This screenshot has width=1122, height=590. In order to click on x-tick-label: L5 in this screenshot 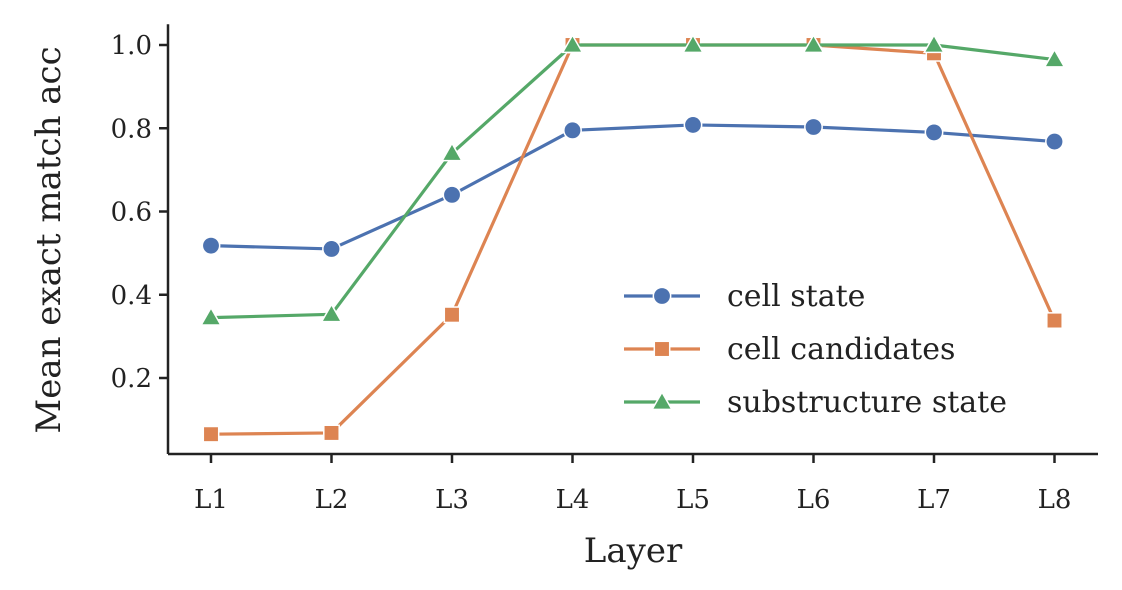, I will do `click(693, 500)`.